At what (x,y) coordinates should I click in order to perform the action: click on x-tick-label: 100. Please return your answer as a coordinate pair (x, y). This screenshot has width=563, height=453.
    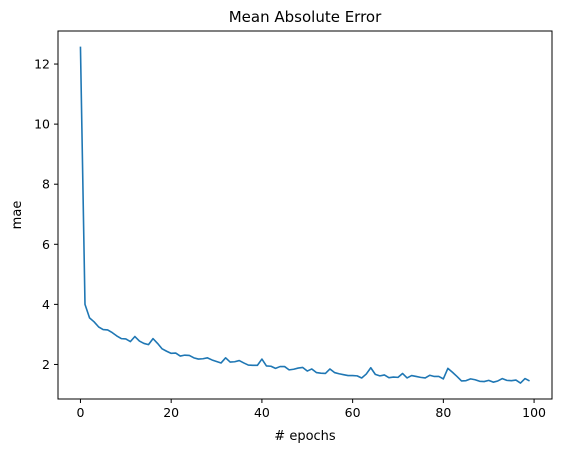
    Looking at the image, I should click on (534, 412).